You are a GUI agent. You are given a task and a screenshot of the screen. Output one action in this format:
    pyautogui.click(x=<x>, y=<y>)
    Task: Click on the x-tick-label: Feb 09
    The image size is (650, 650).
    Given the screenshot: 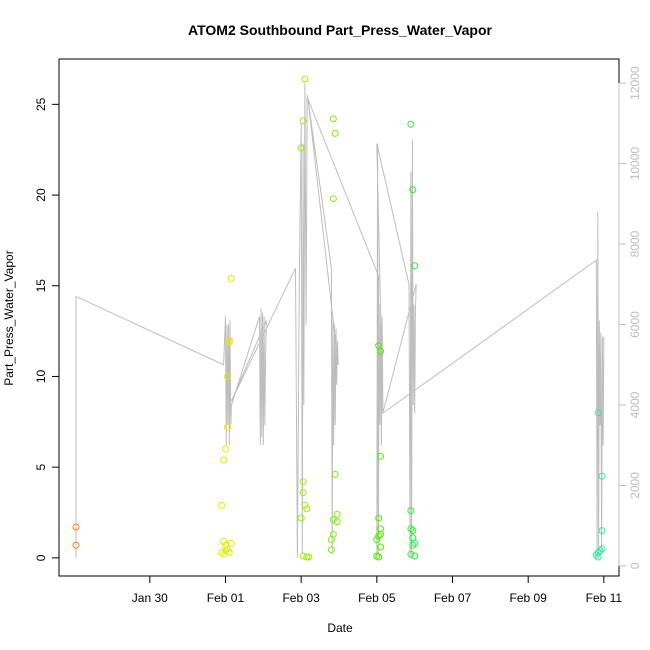 What is the action you would take?
    pyautogui.click(x=529, y=598)
    